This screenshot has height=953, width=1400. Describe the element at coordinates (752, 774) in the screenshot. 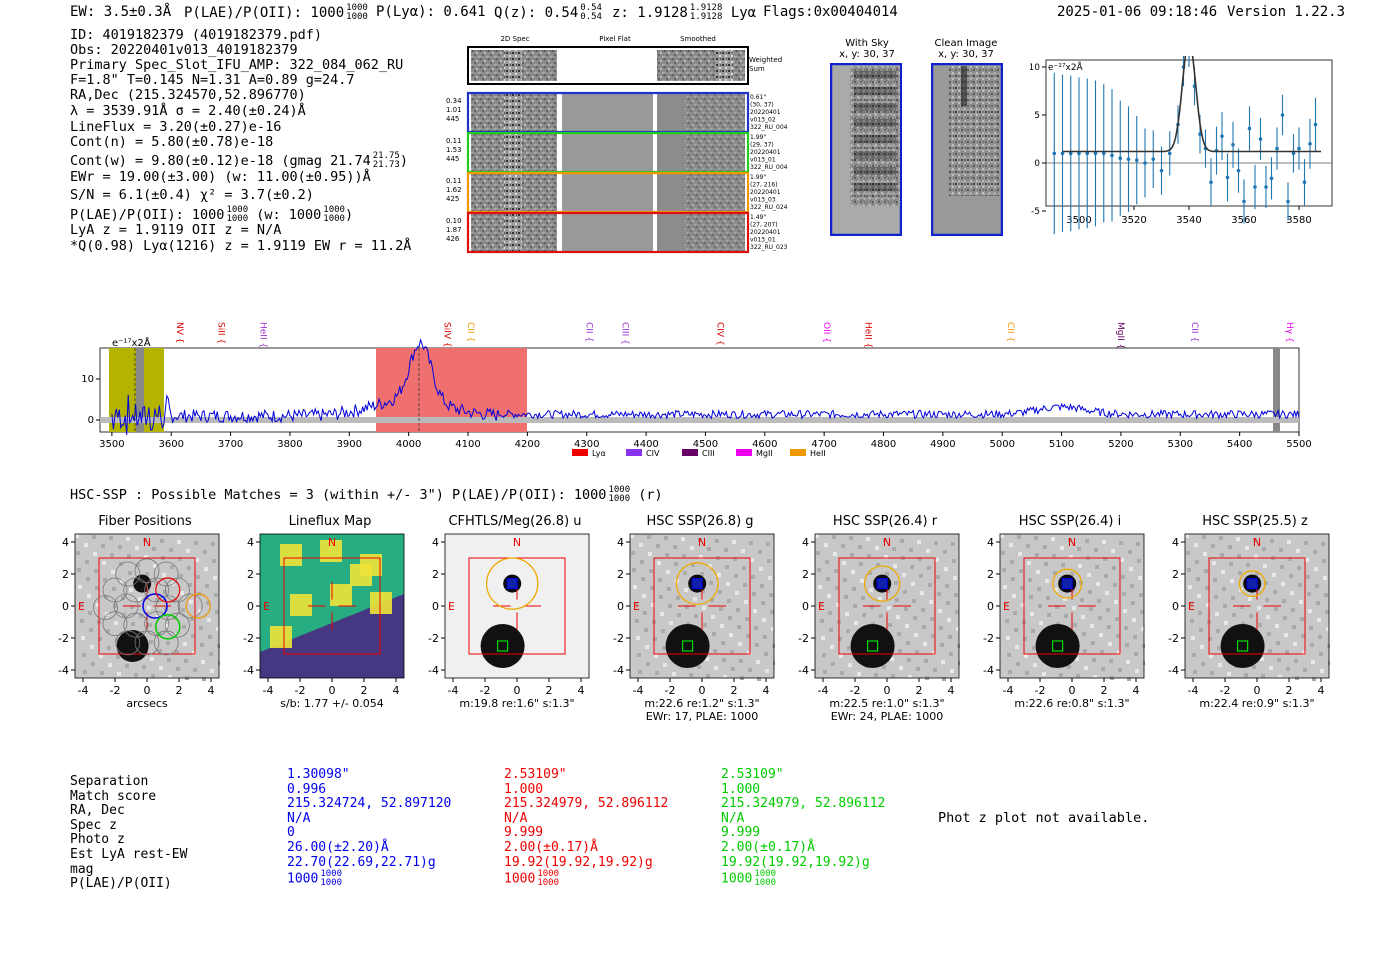

I see `match-cell: 2.53109"` at that location.